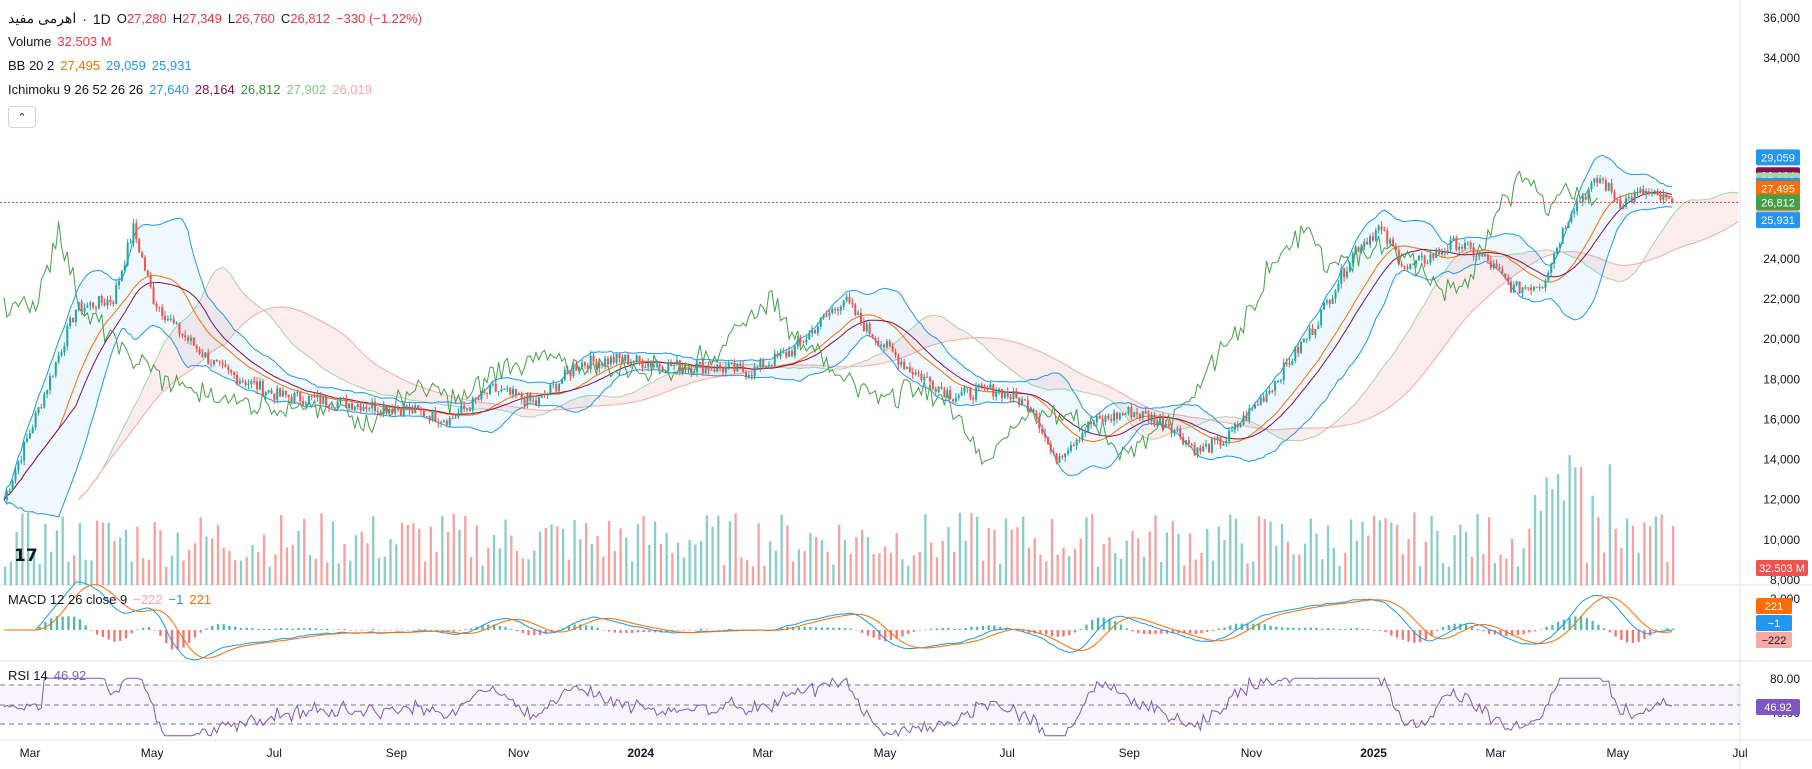 The width and height of the screenshot is (1812, 769). Describe the element at coordinates (60, 41) in the screenshot. I see `volume-legend: Volume 32.503 M` at that location.